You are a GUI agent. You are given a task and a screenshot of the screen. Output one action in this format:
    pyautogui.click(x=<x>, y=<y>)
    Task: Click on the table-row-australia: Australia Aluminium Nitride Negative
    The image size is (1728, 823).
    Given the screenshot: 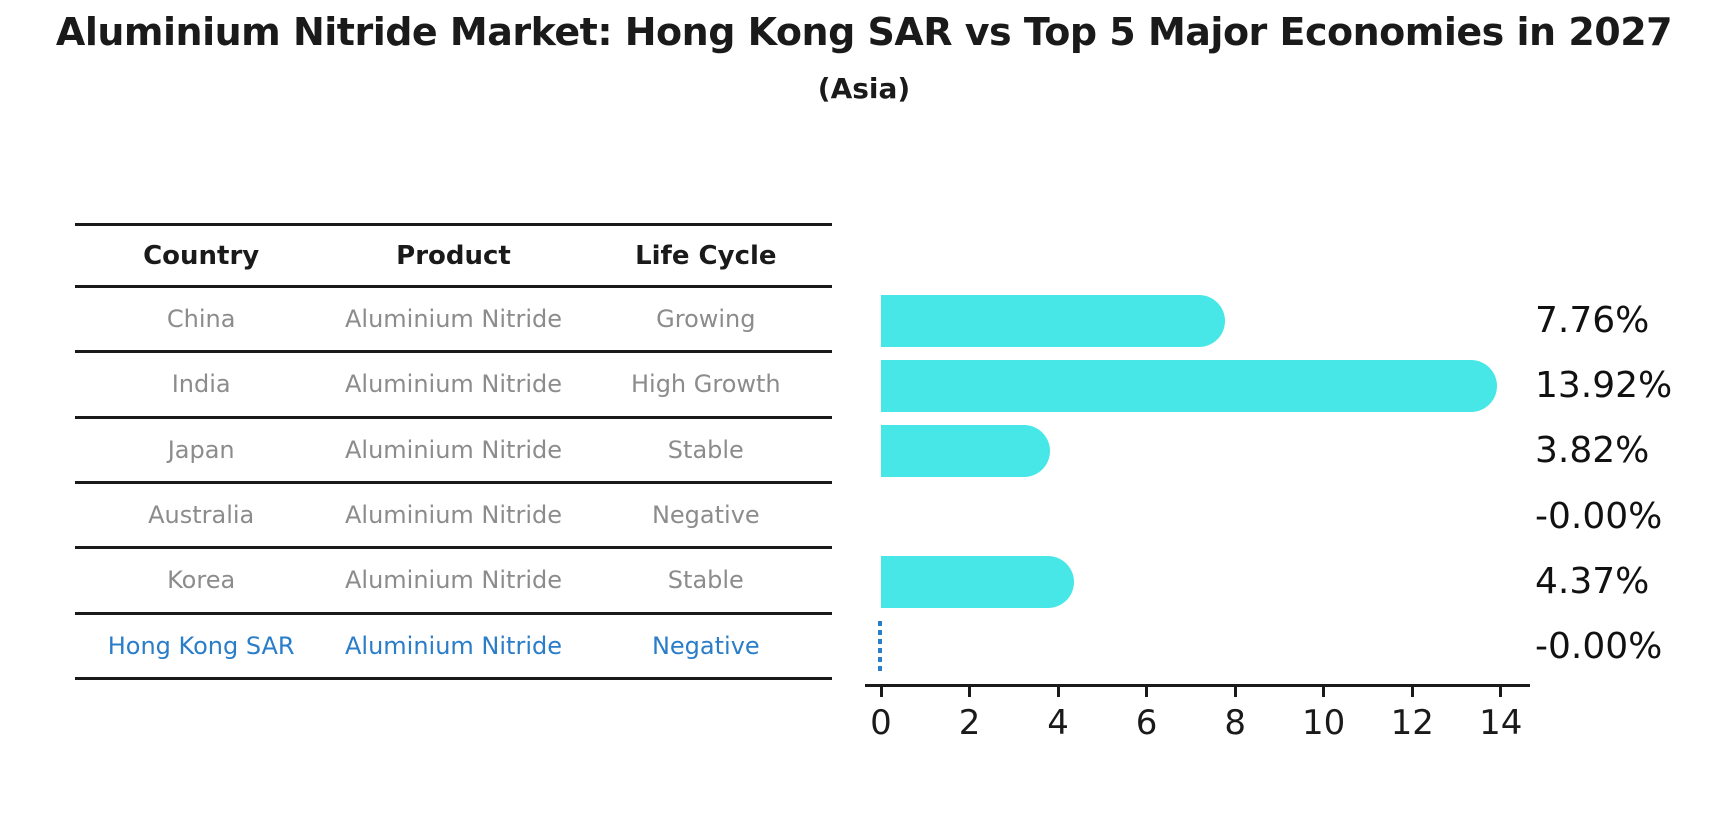 What is the action you would take?
    pyautogui.click(x=453, y=517)
    